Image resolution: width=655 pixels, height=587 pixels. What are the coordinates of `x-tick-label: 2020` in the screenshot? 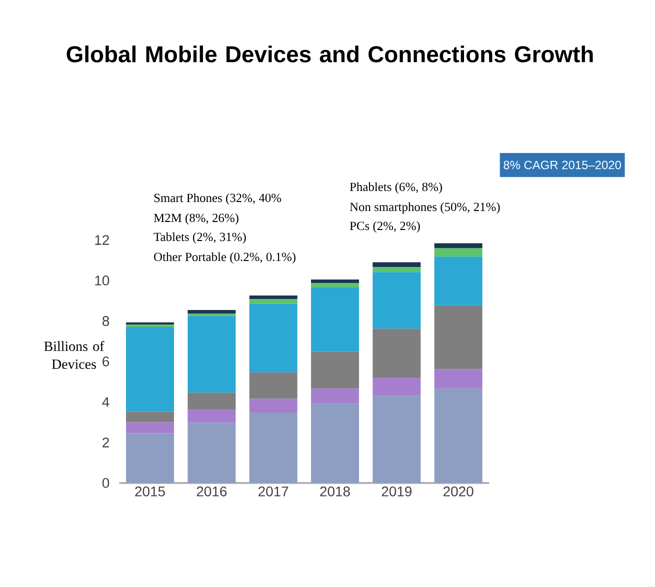 It's located at (459, 491).